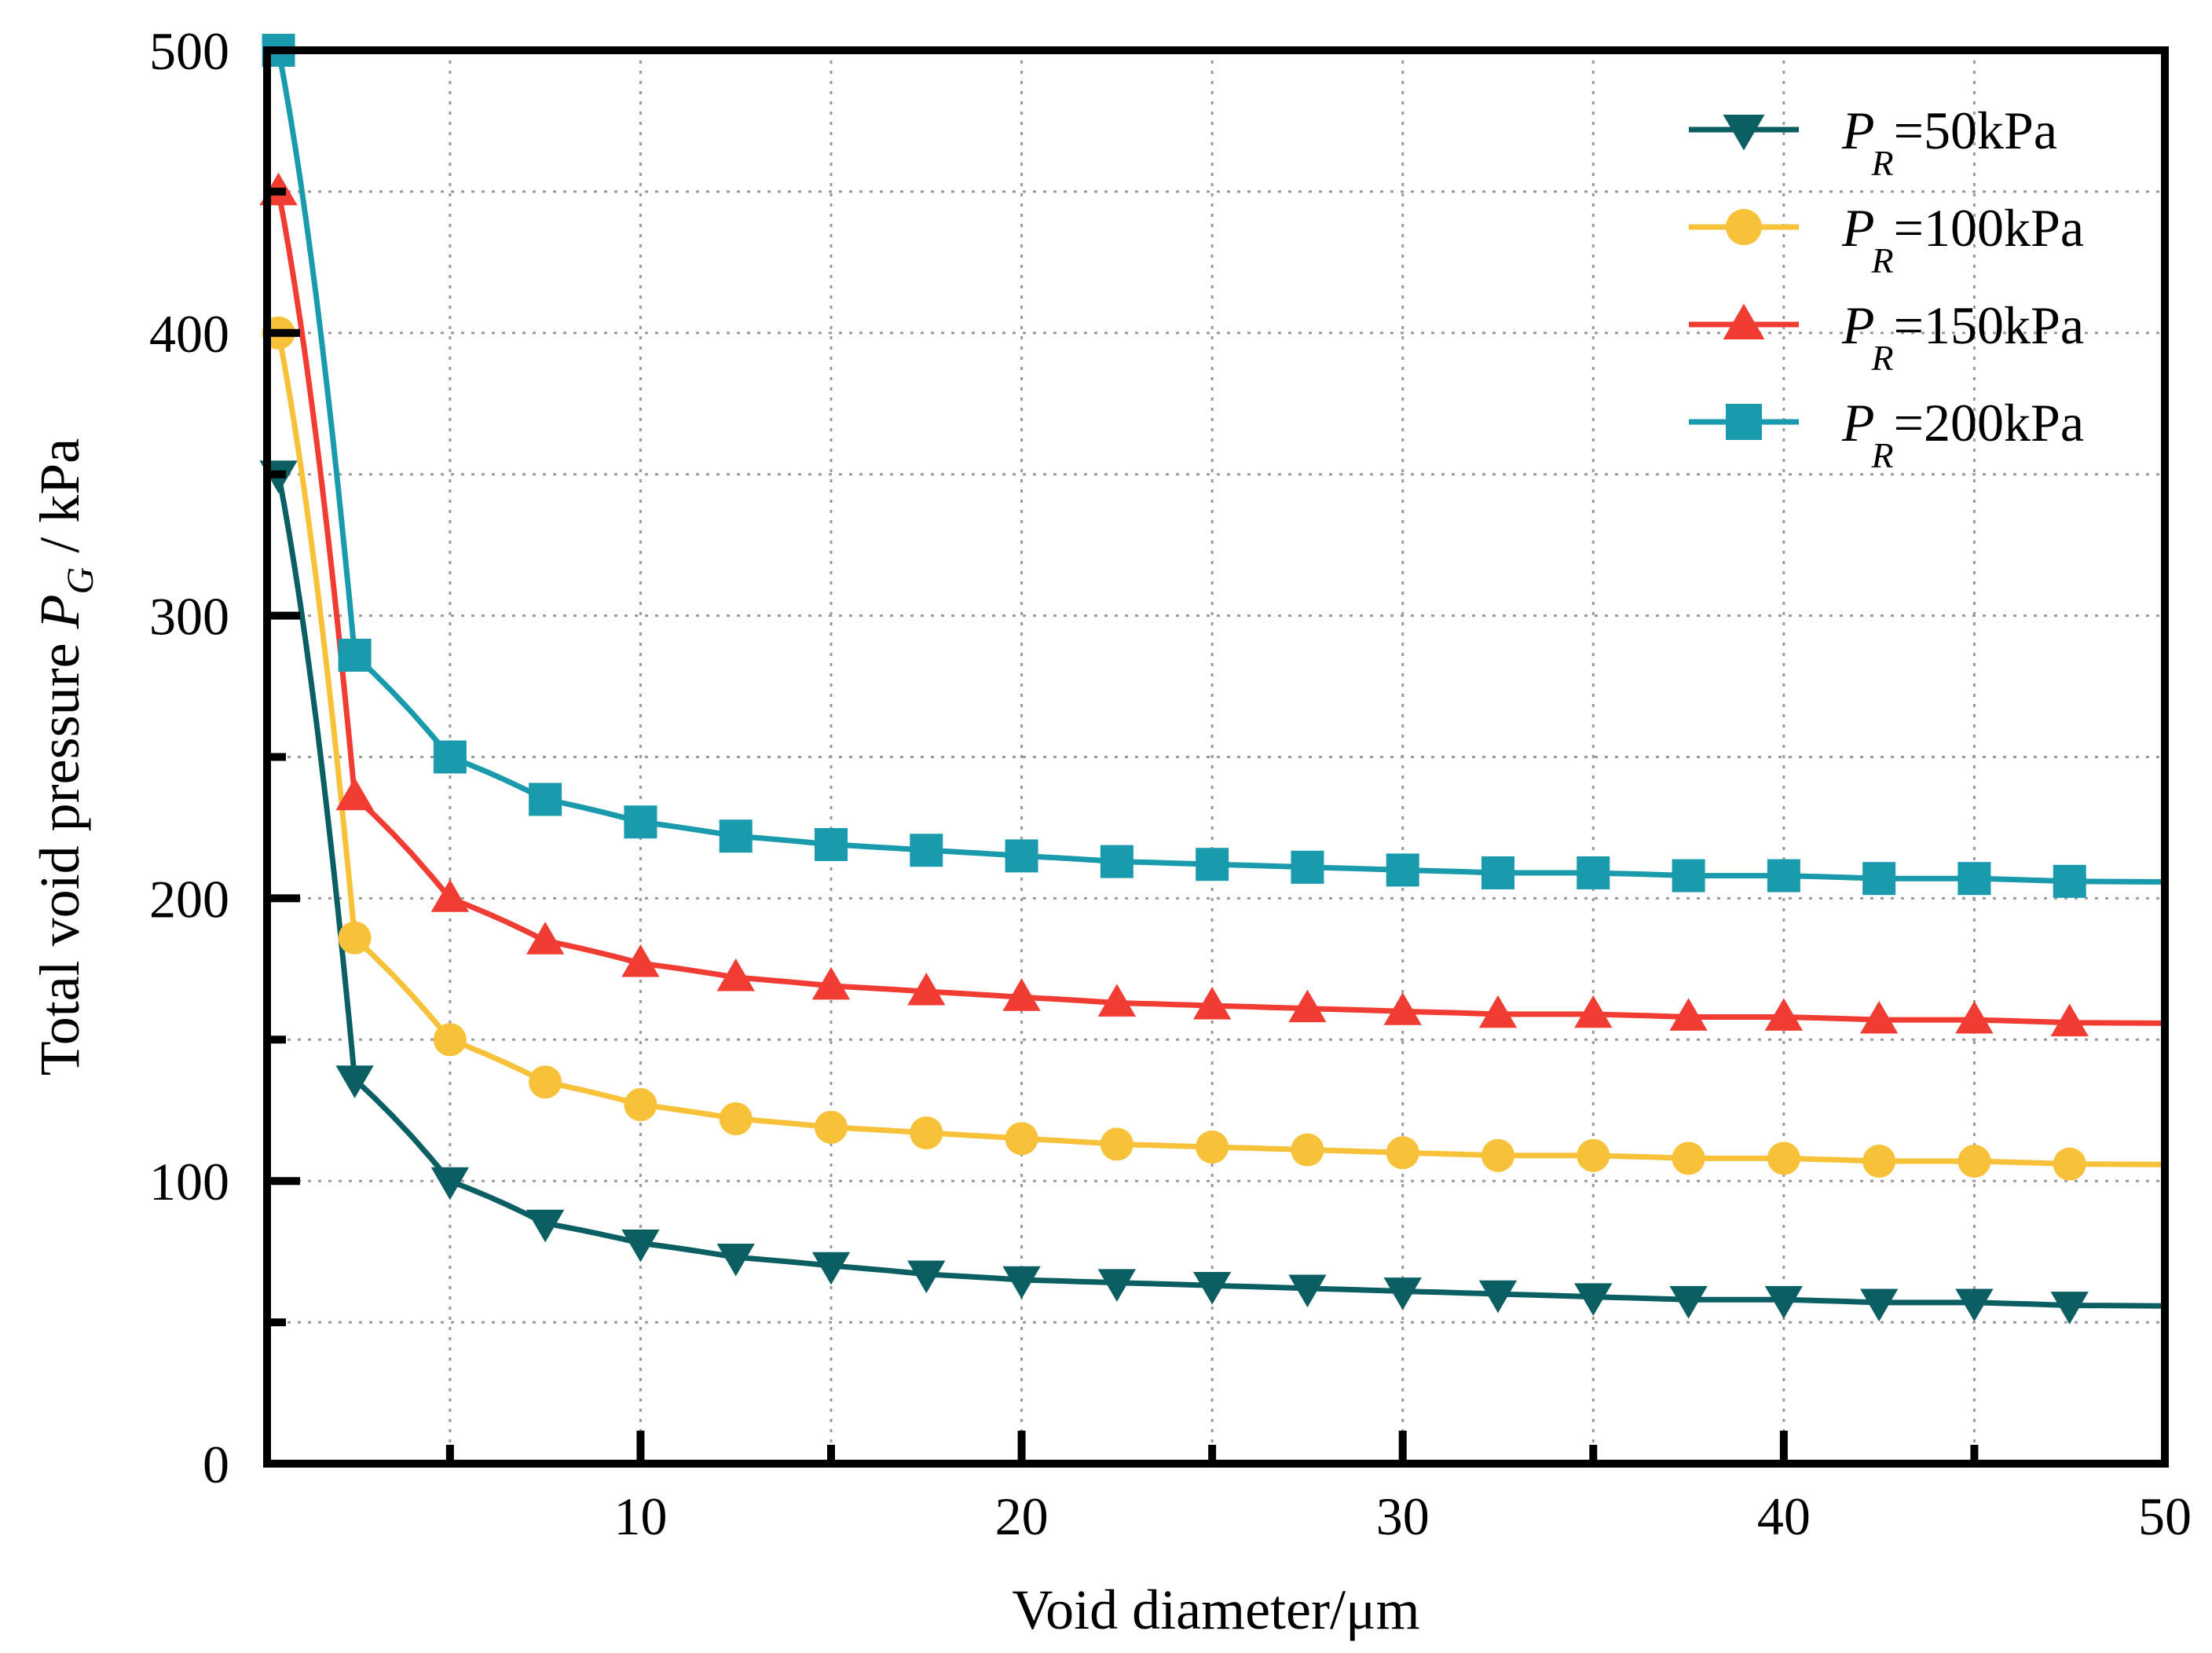 The height and width of the screenshot is (1653, 2212). I want to click on legend-item: P R=200kPa, so click(1887, 434).